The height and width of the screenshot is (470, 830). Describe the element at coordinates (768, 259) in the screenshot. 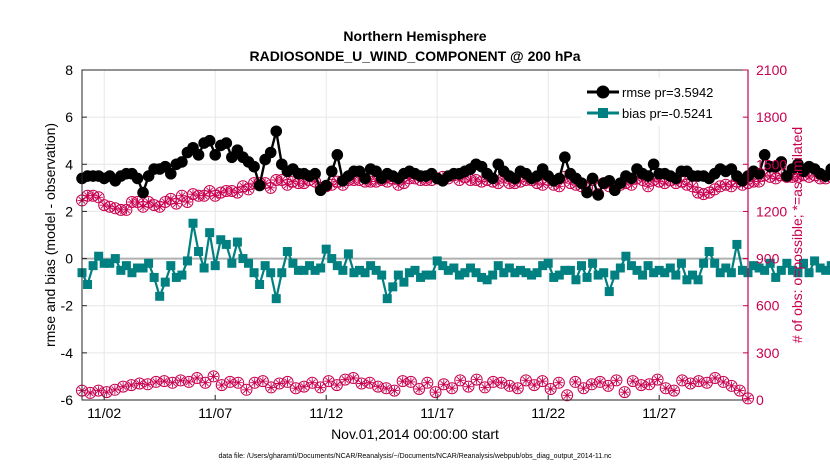

I see `y-right-tick-label: 900` at that location.